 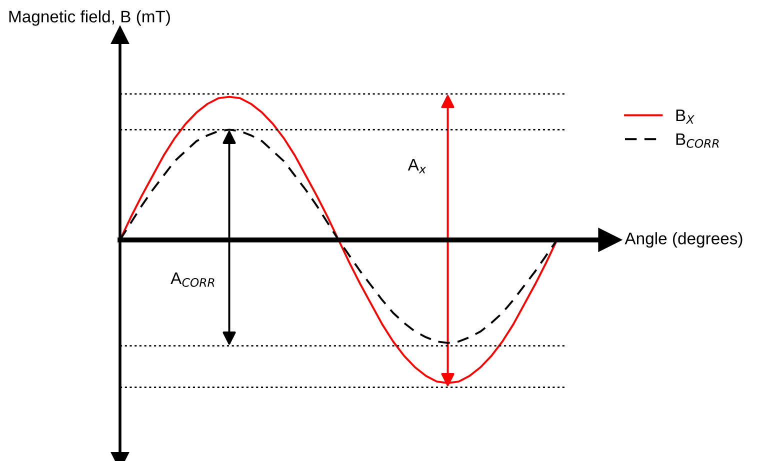 I want to click on y-axis-title: Magnetic field, B (mT), so click(x=89, y=18).